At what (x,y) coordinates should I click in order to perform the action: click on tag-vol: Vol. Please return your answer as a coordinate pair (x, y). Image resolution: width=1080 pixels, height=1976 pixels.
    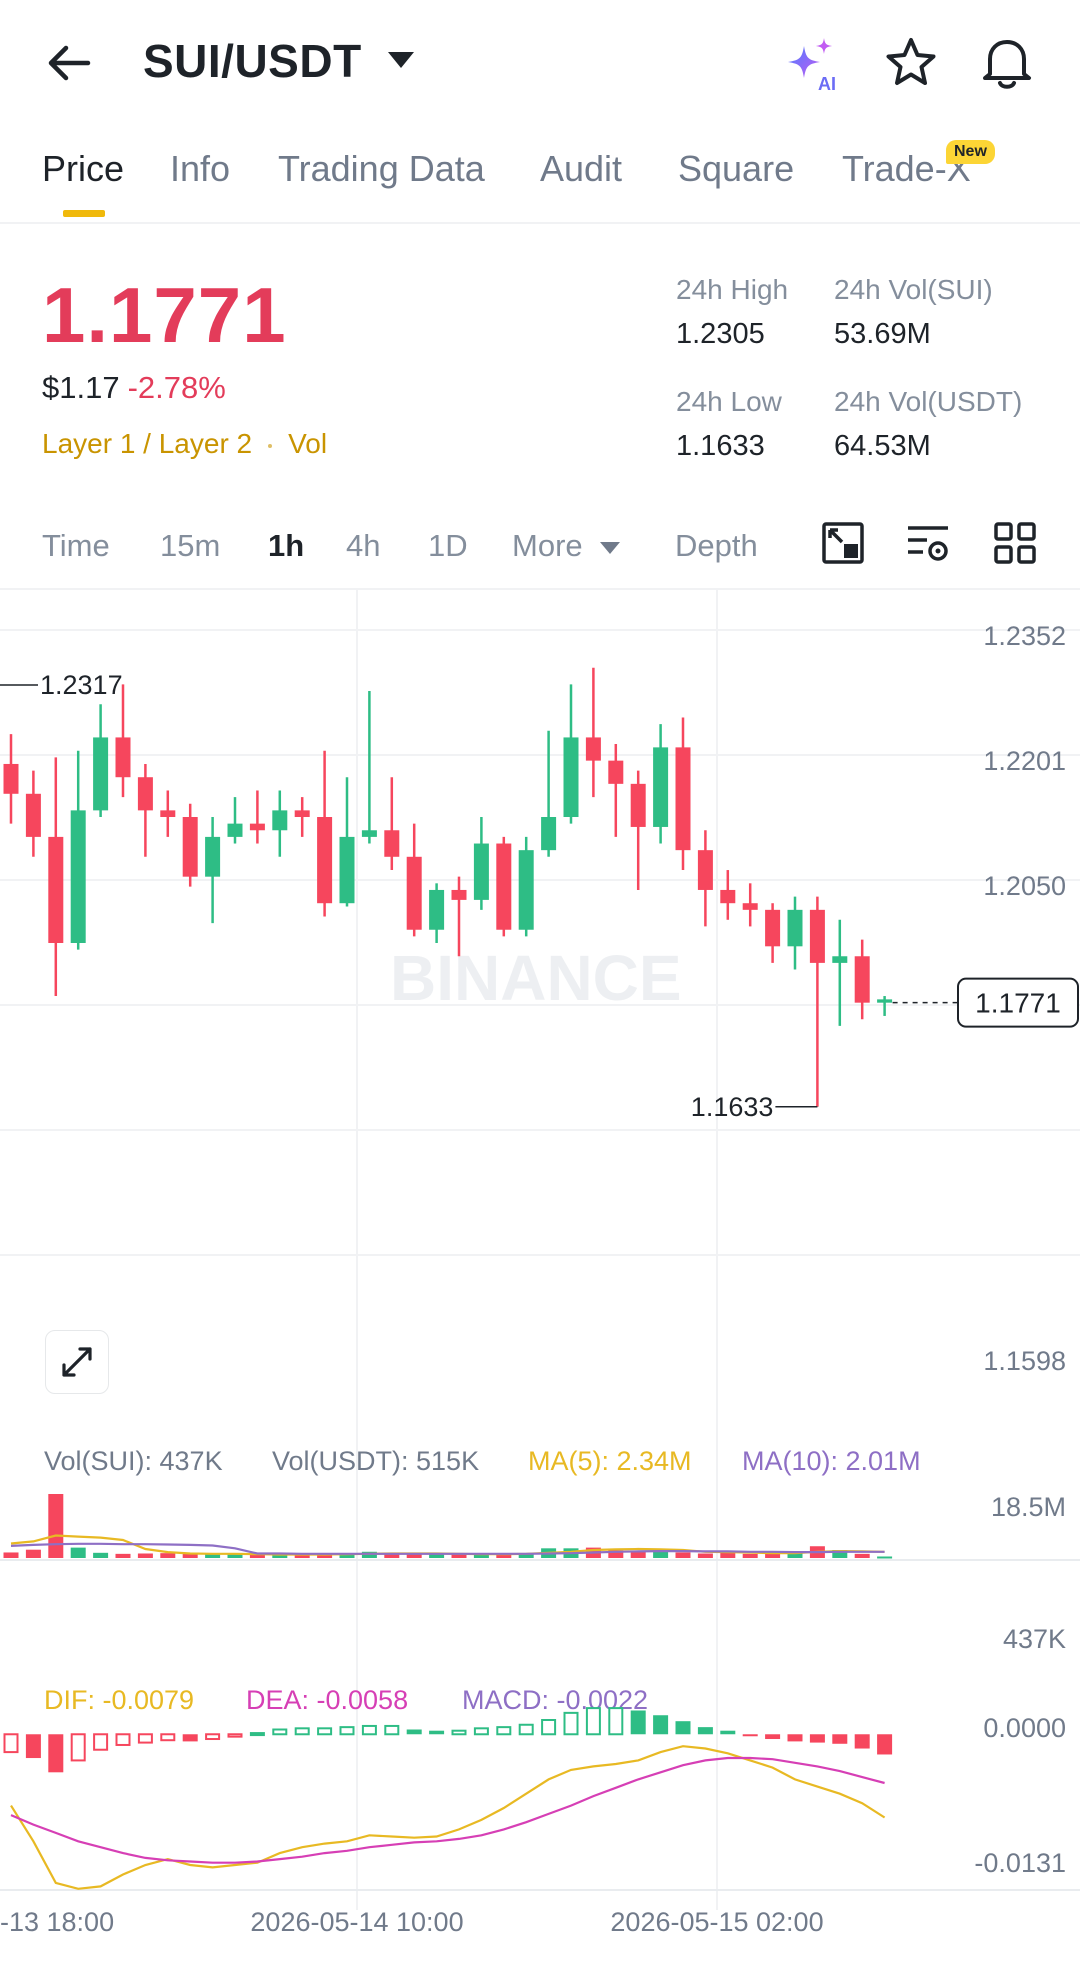
    Looking at the image, I should click on (308, 443).